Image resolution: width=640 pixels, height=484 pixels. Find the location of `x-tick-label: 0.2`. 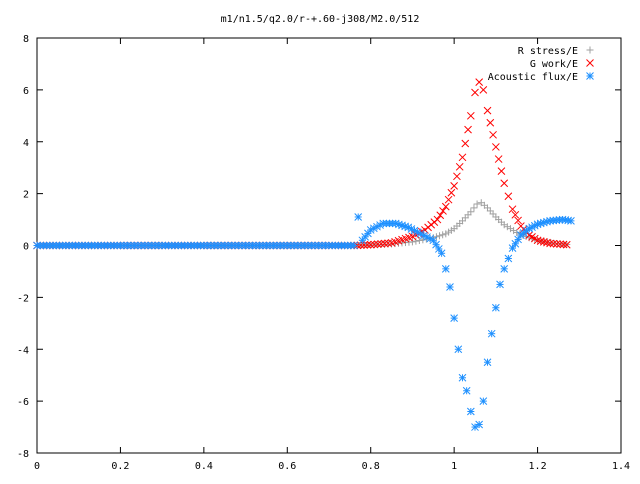

x-tick-label: 0.2 is located at coordinates (120, 466).